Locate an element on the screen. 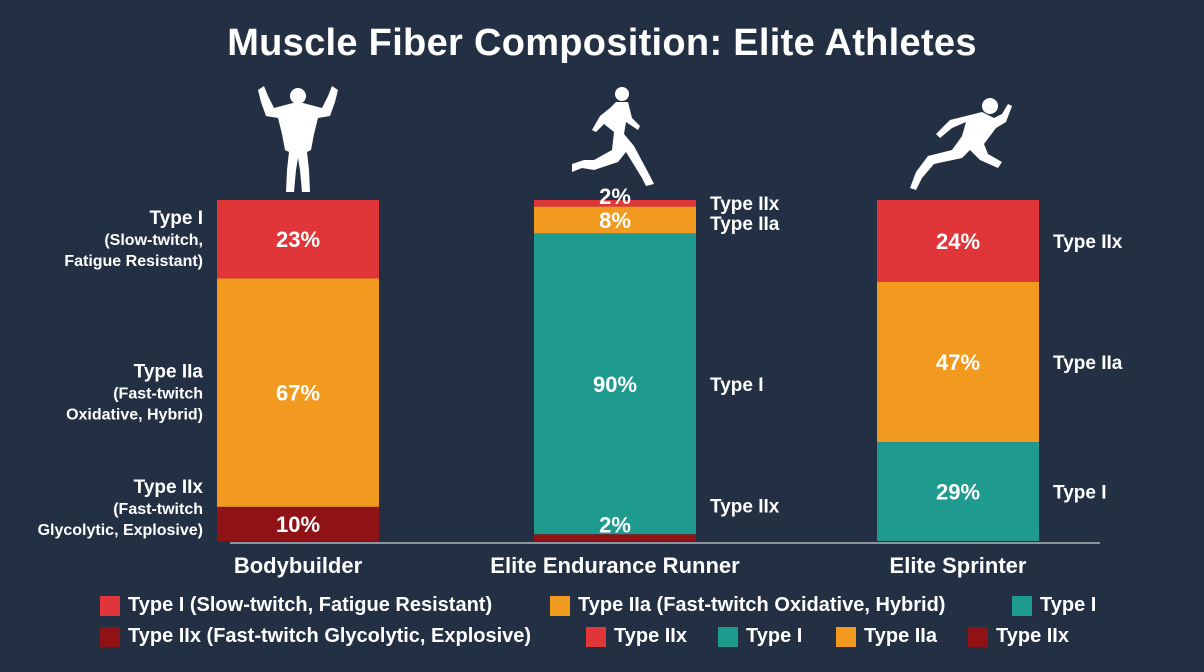  data-label: 23% is located at coordinates (298, 239).